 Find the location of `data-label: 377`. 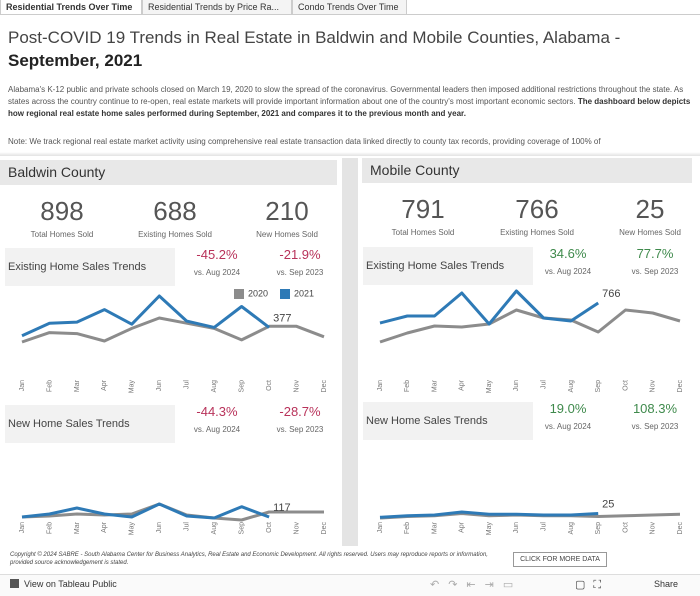

data-label: 377 is located at coordinates (282, 318).